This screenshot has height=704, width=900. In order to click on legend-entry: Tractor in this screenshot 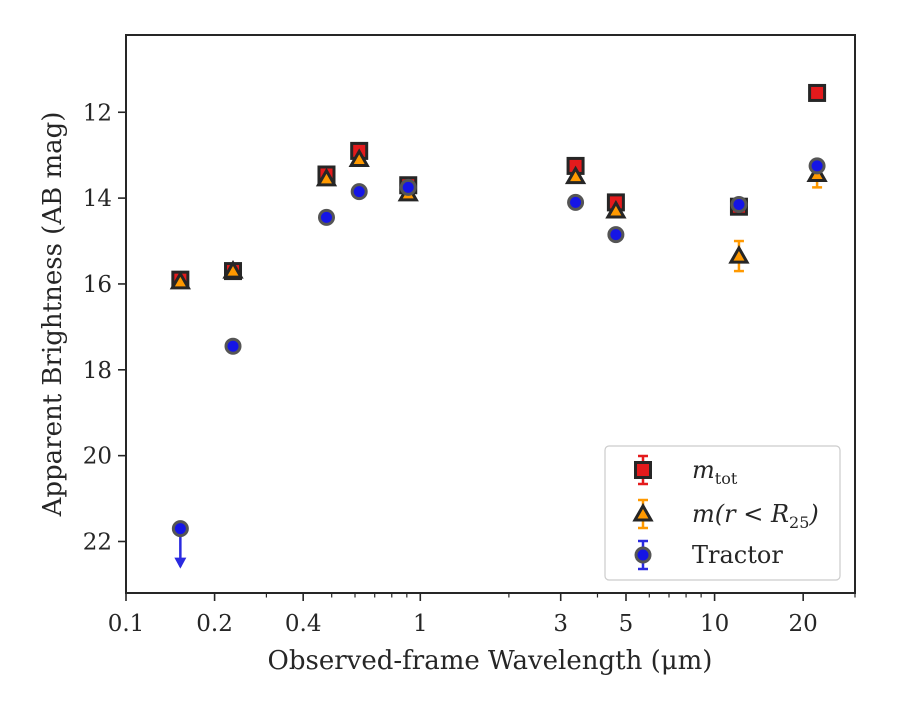, I will do `click(708, 555)`.